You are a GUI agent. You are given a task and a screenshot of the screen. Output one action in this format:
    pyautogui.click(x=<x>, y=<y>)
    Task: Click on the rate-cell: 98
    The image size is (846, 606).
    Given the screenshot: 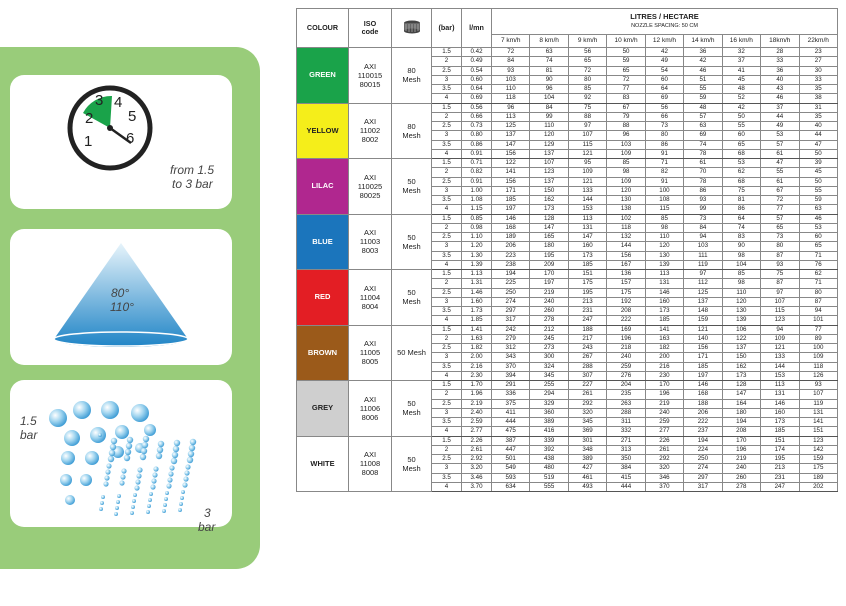 What is the action you would take?
    pyautogui.click(x=741, y=255)
    